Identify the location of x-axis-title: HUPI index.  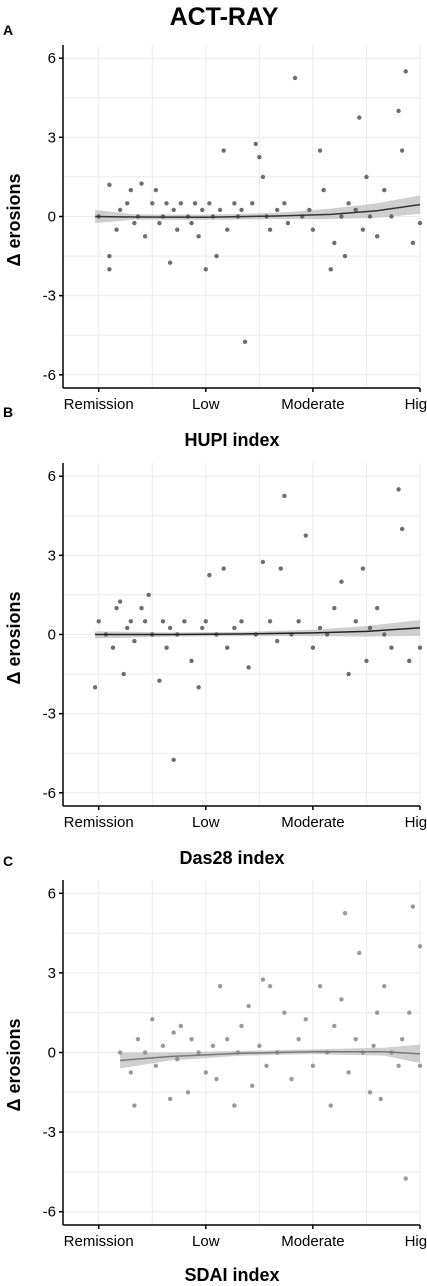
(231, 440).